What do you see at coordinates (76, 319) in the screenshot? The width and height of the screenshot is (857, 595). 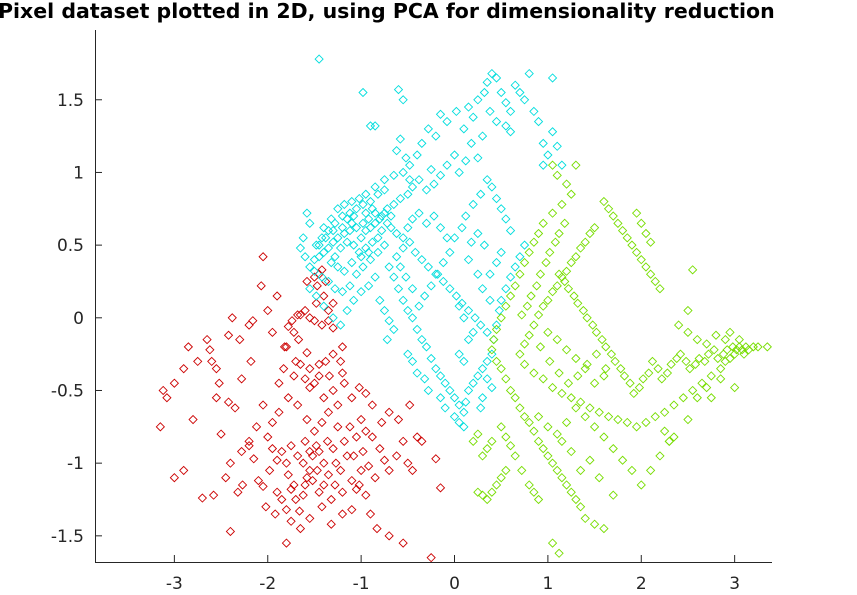 I see `y-axis-ticks: -1.5 -1 -0.5 0 0.5 1 1.5` at bounding box center [76, 319].